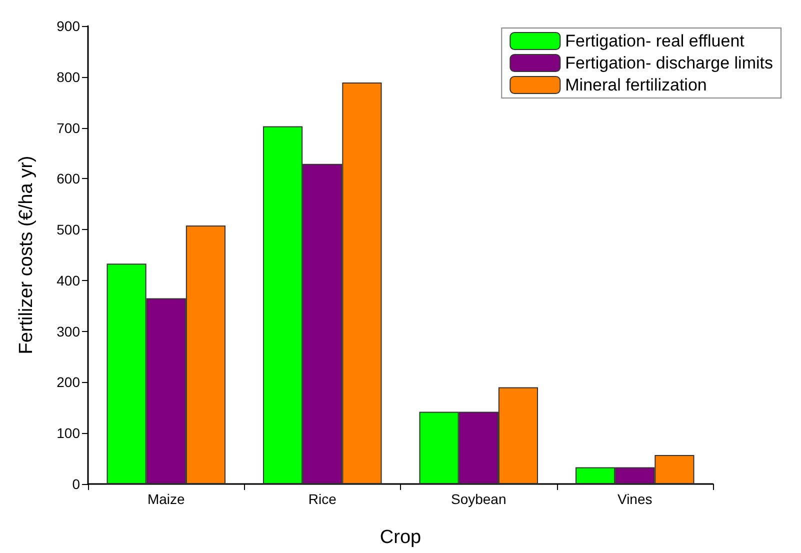  I want to click on legend-label: Mineral fertilization, so click(636, 85).